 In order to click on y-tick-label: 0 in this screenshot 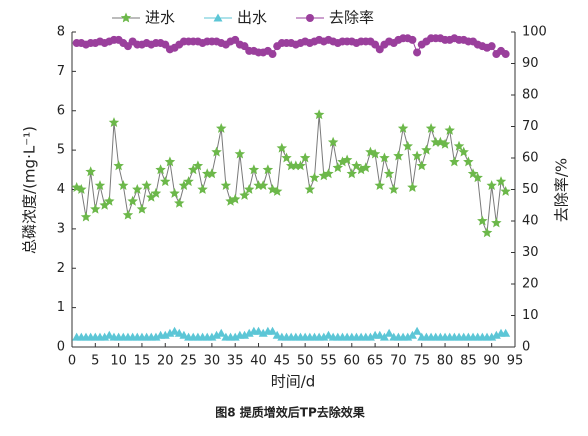, I will do `click(61, 347)`.